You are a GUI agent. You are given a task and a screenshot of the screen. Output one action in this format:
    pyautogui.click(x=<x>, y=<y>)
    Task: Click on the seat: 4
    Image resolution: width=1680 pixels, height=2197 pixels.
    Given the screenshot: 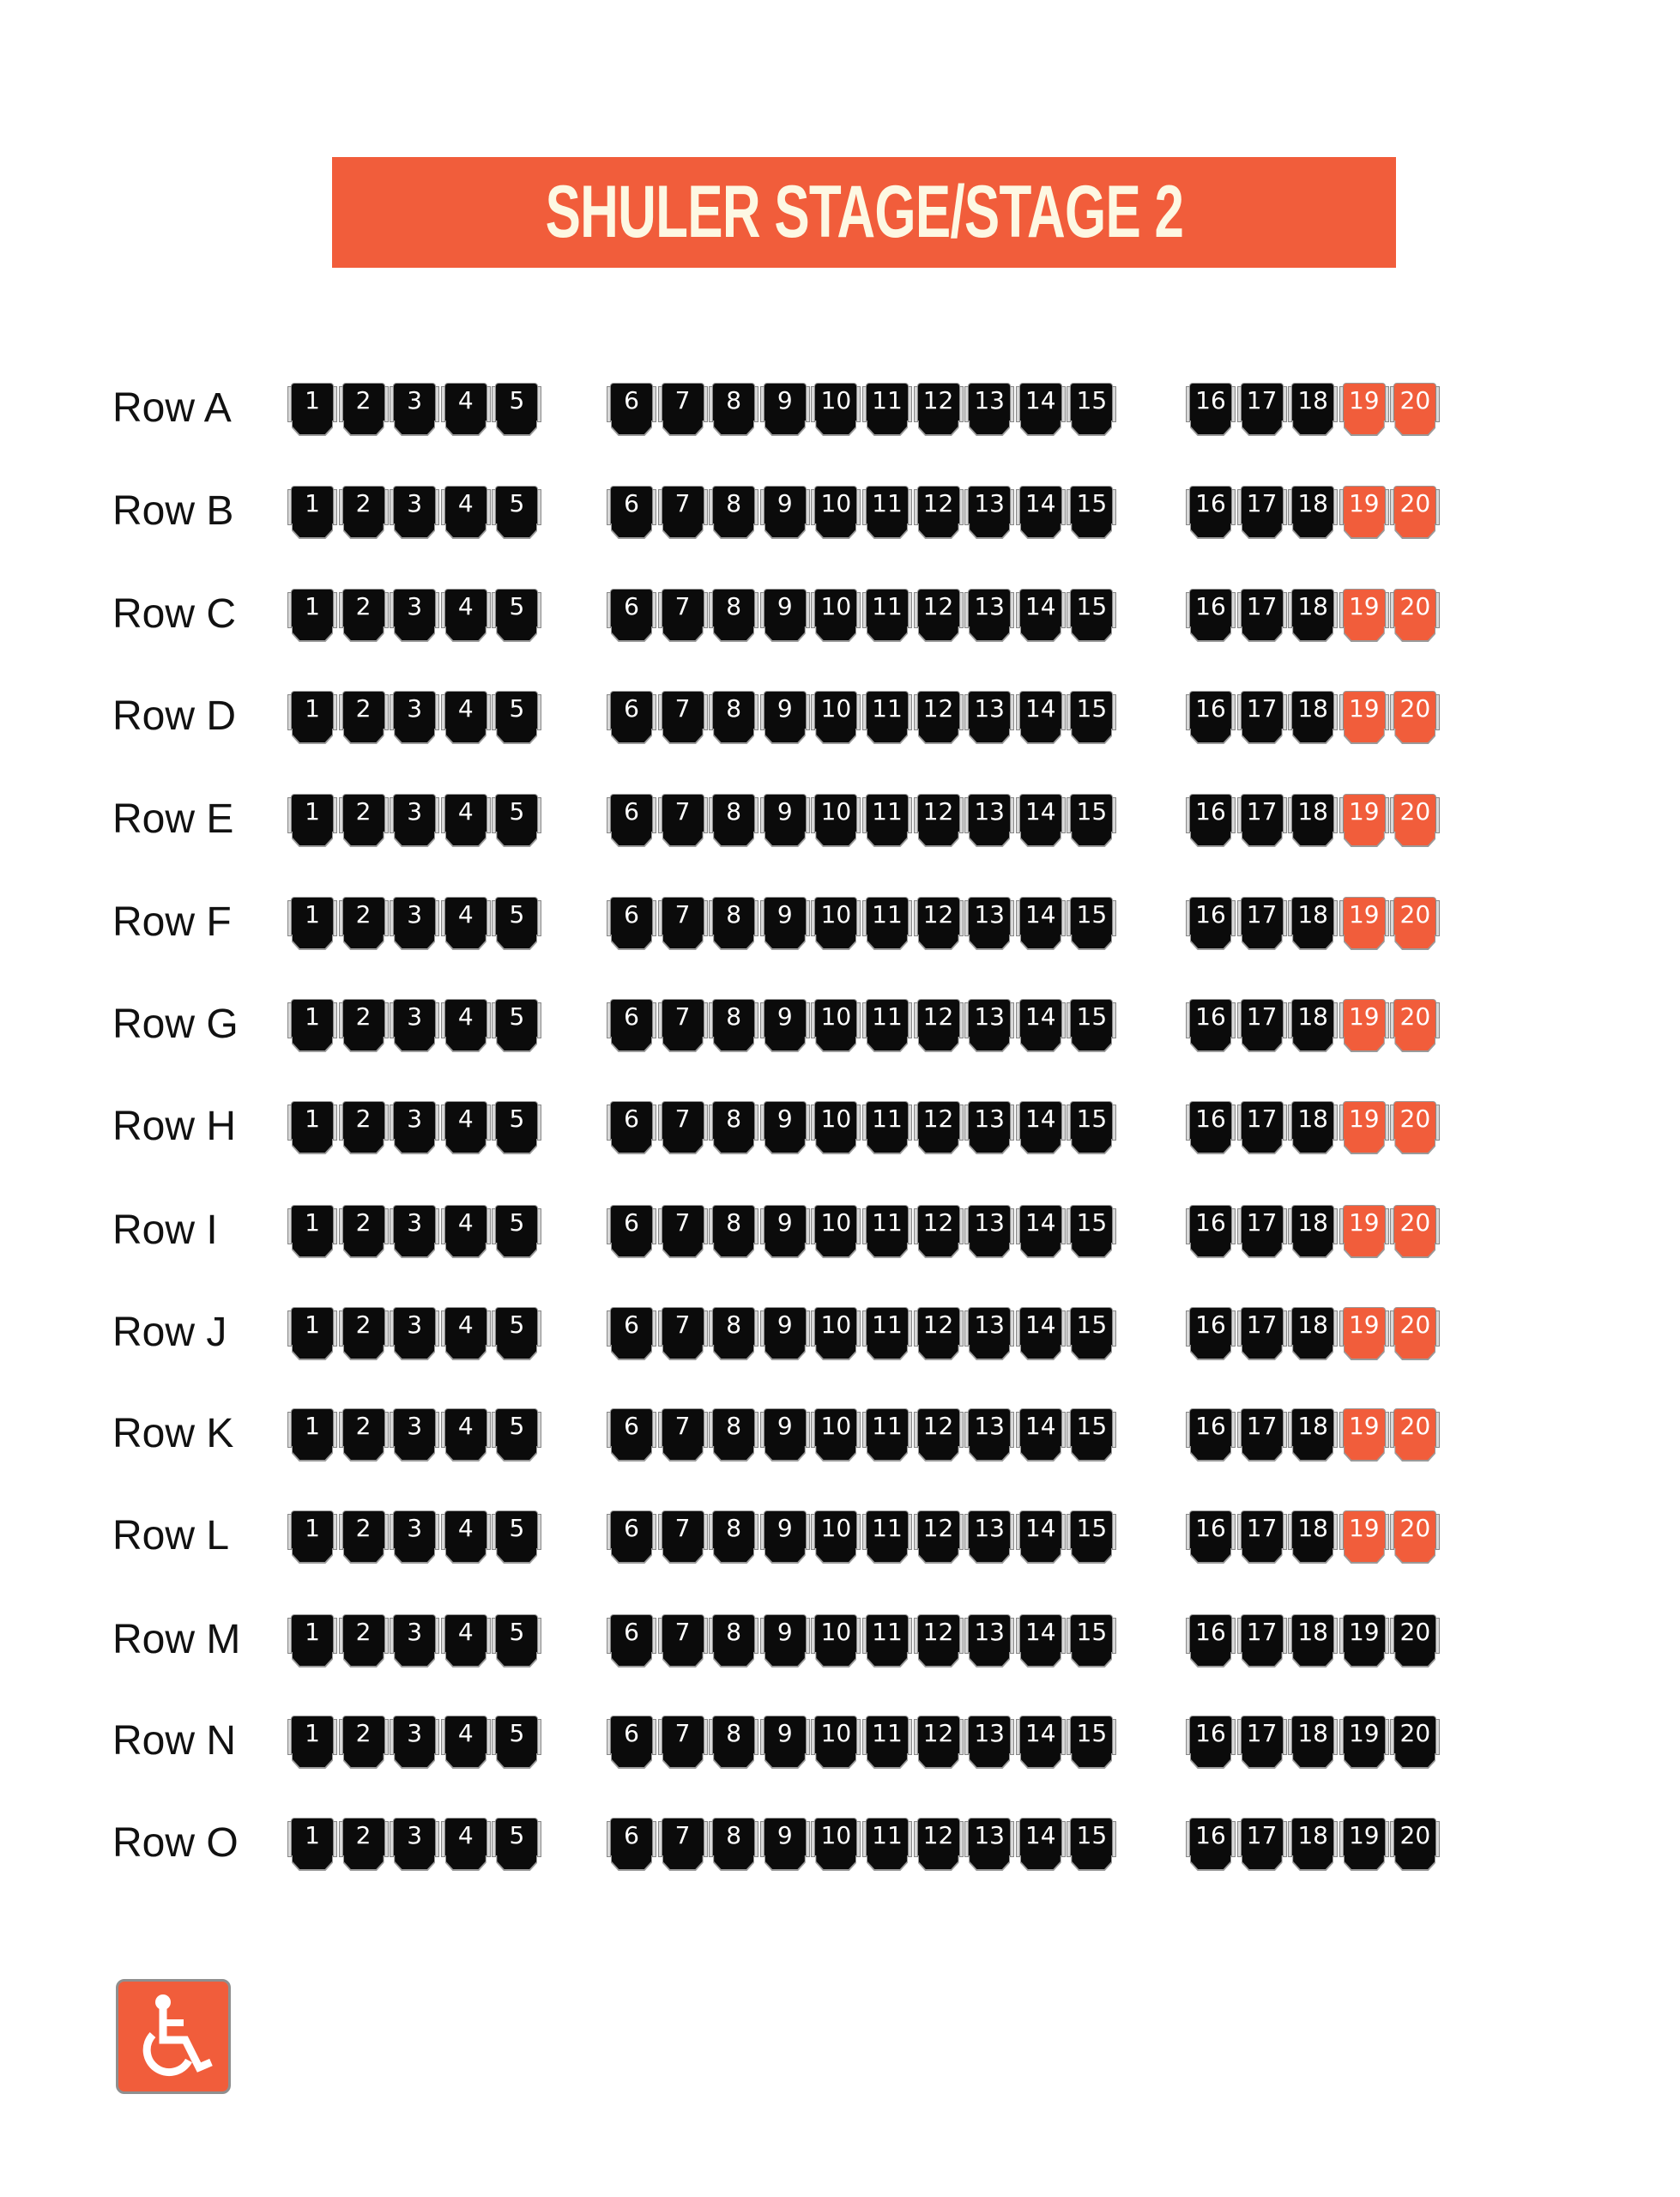 What is the action you would take?
    pyautogui.click(x=465, y=1025)
    